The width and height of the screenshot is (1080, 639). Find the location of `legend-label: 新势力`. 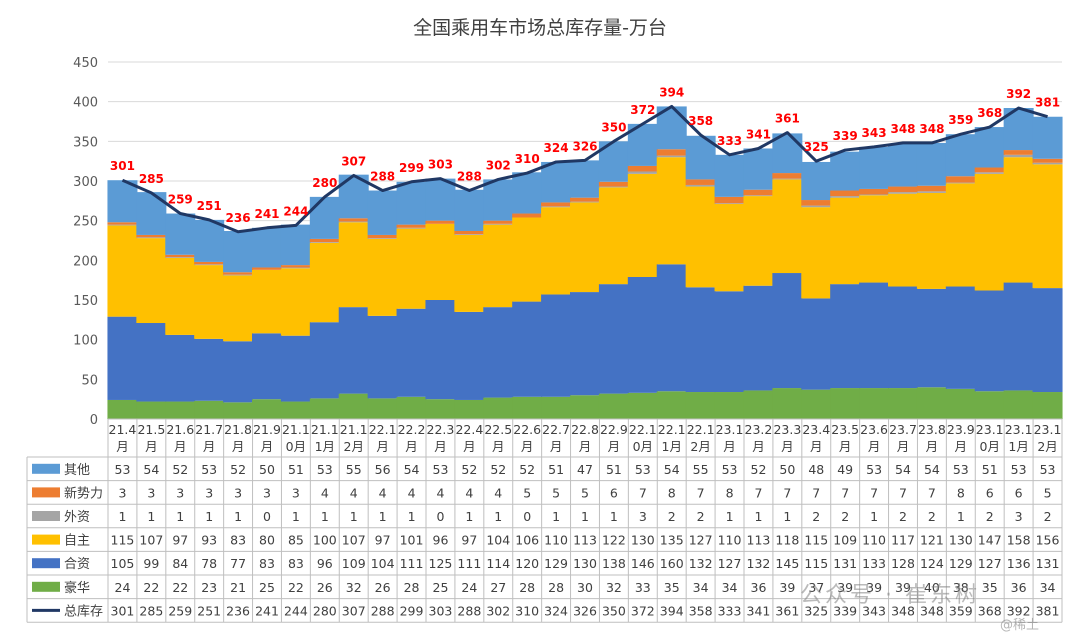

legend-label: 新势力 is located at coordinates (83, 493).